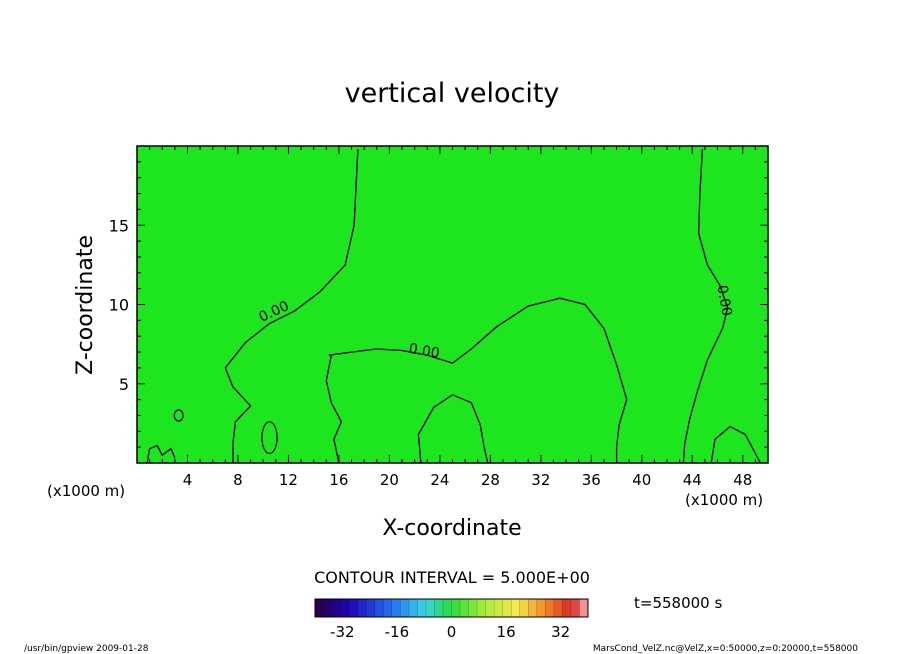 This screenshot has height=654, width=904. I want to click on contour-line-dome, so click(478, 380).